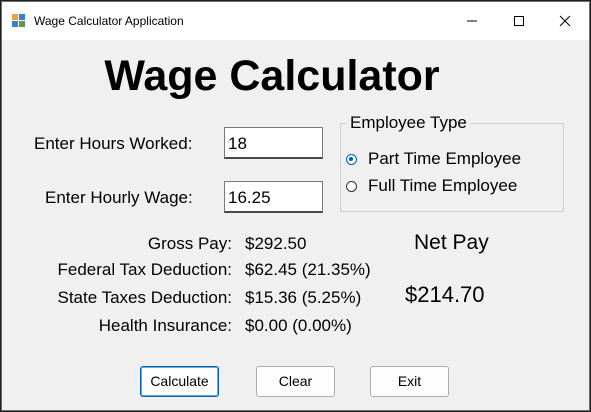  Describe the element at coordinates (295, 21) in the screenshot. I see `title-bar: Wage Calculator Application` at that location.